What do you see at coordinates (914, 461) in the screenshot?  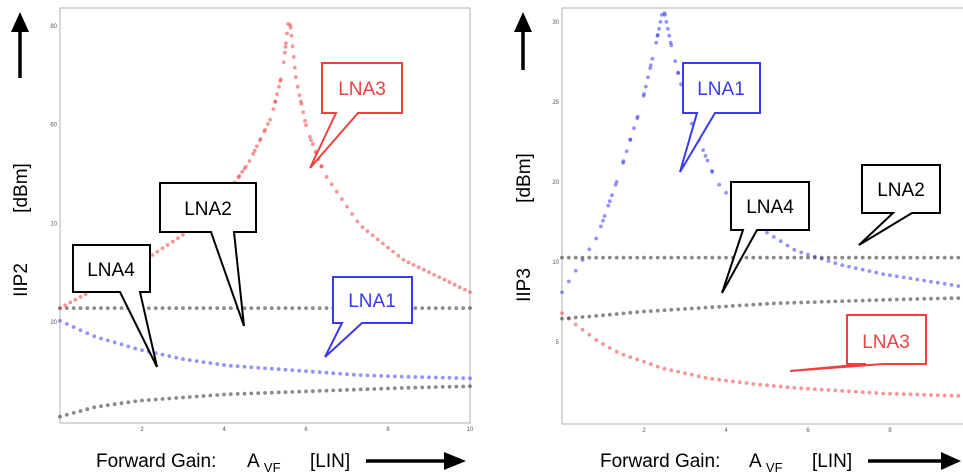 I see `x-axis-arrow` at bounding box center [914, 461].